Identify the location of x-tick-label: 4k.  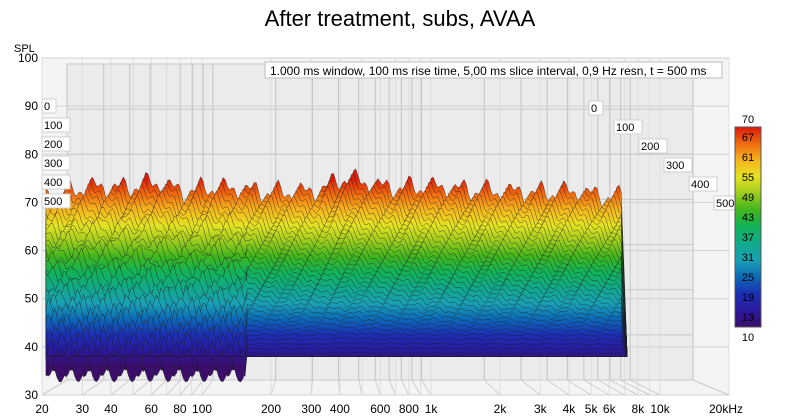
(570, 409).